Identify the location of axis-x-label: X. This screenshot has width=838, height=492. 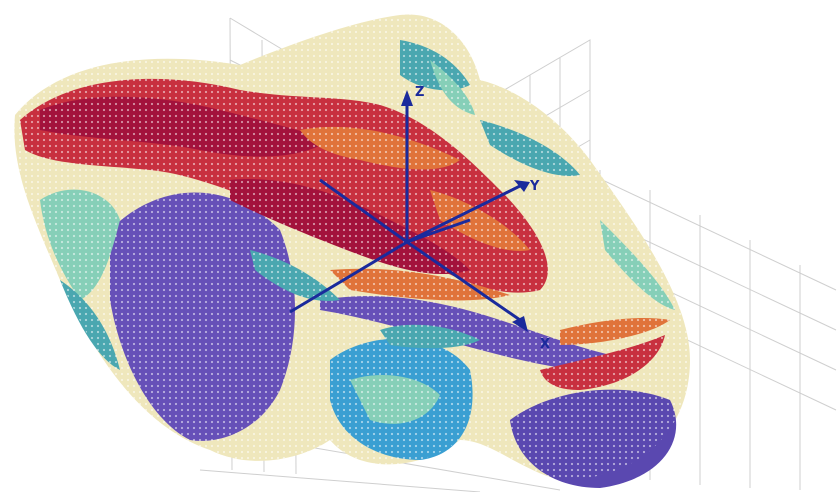
(545, 344).